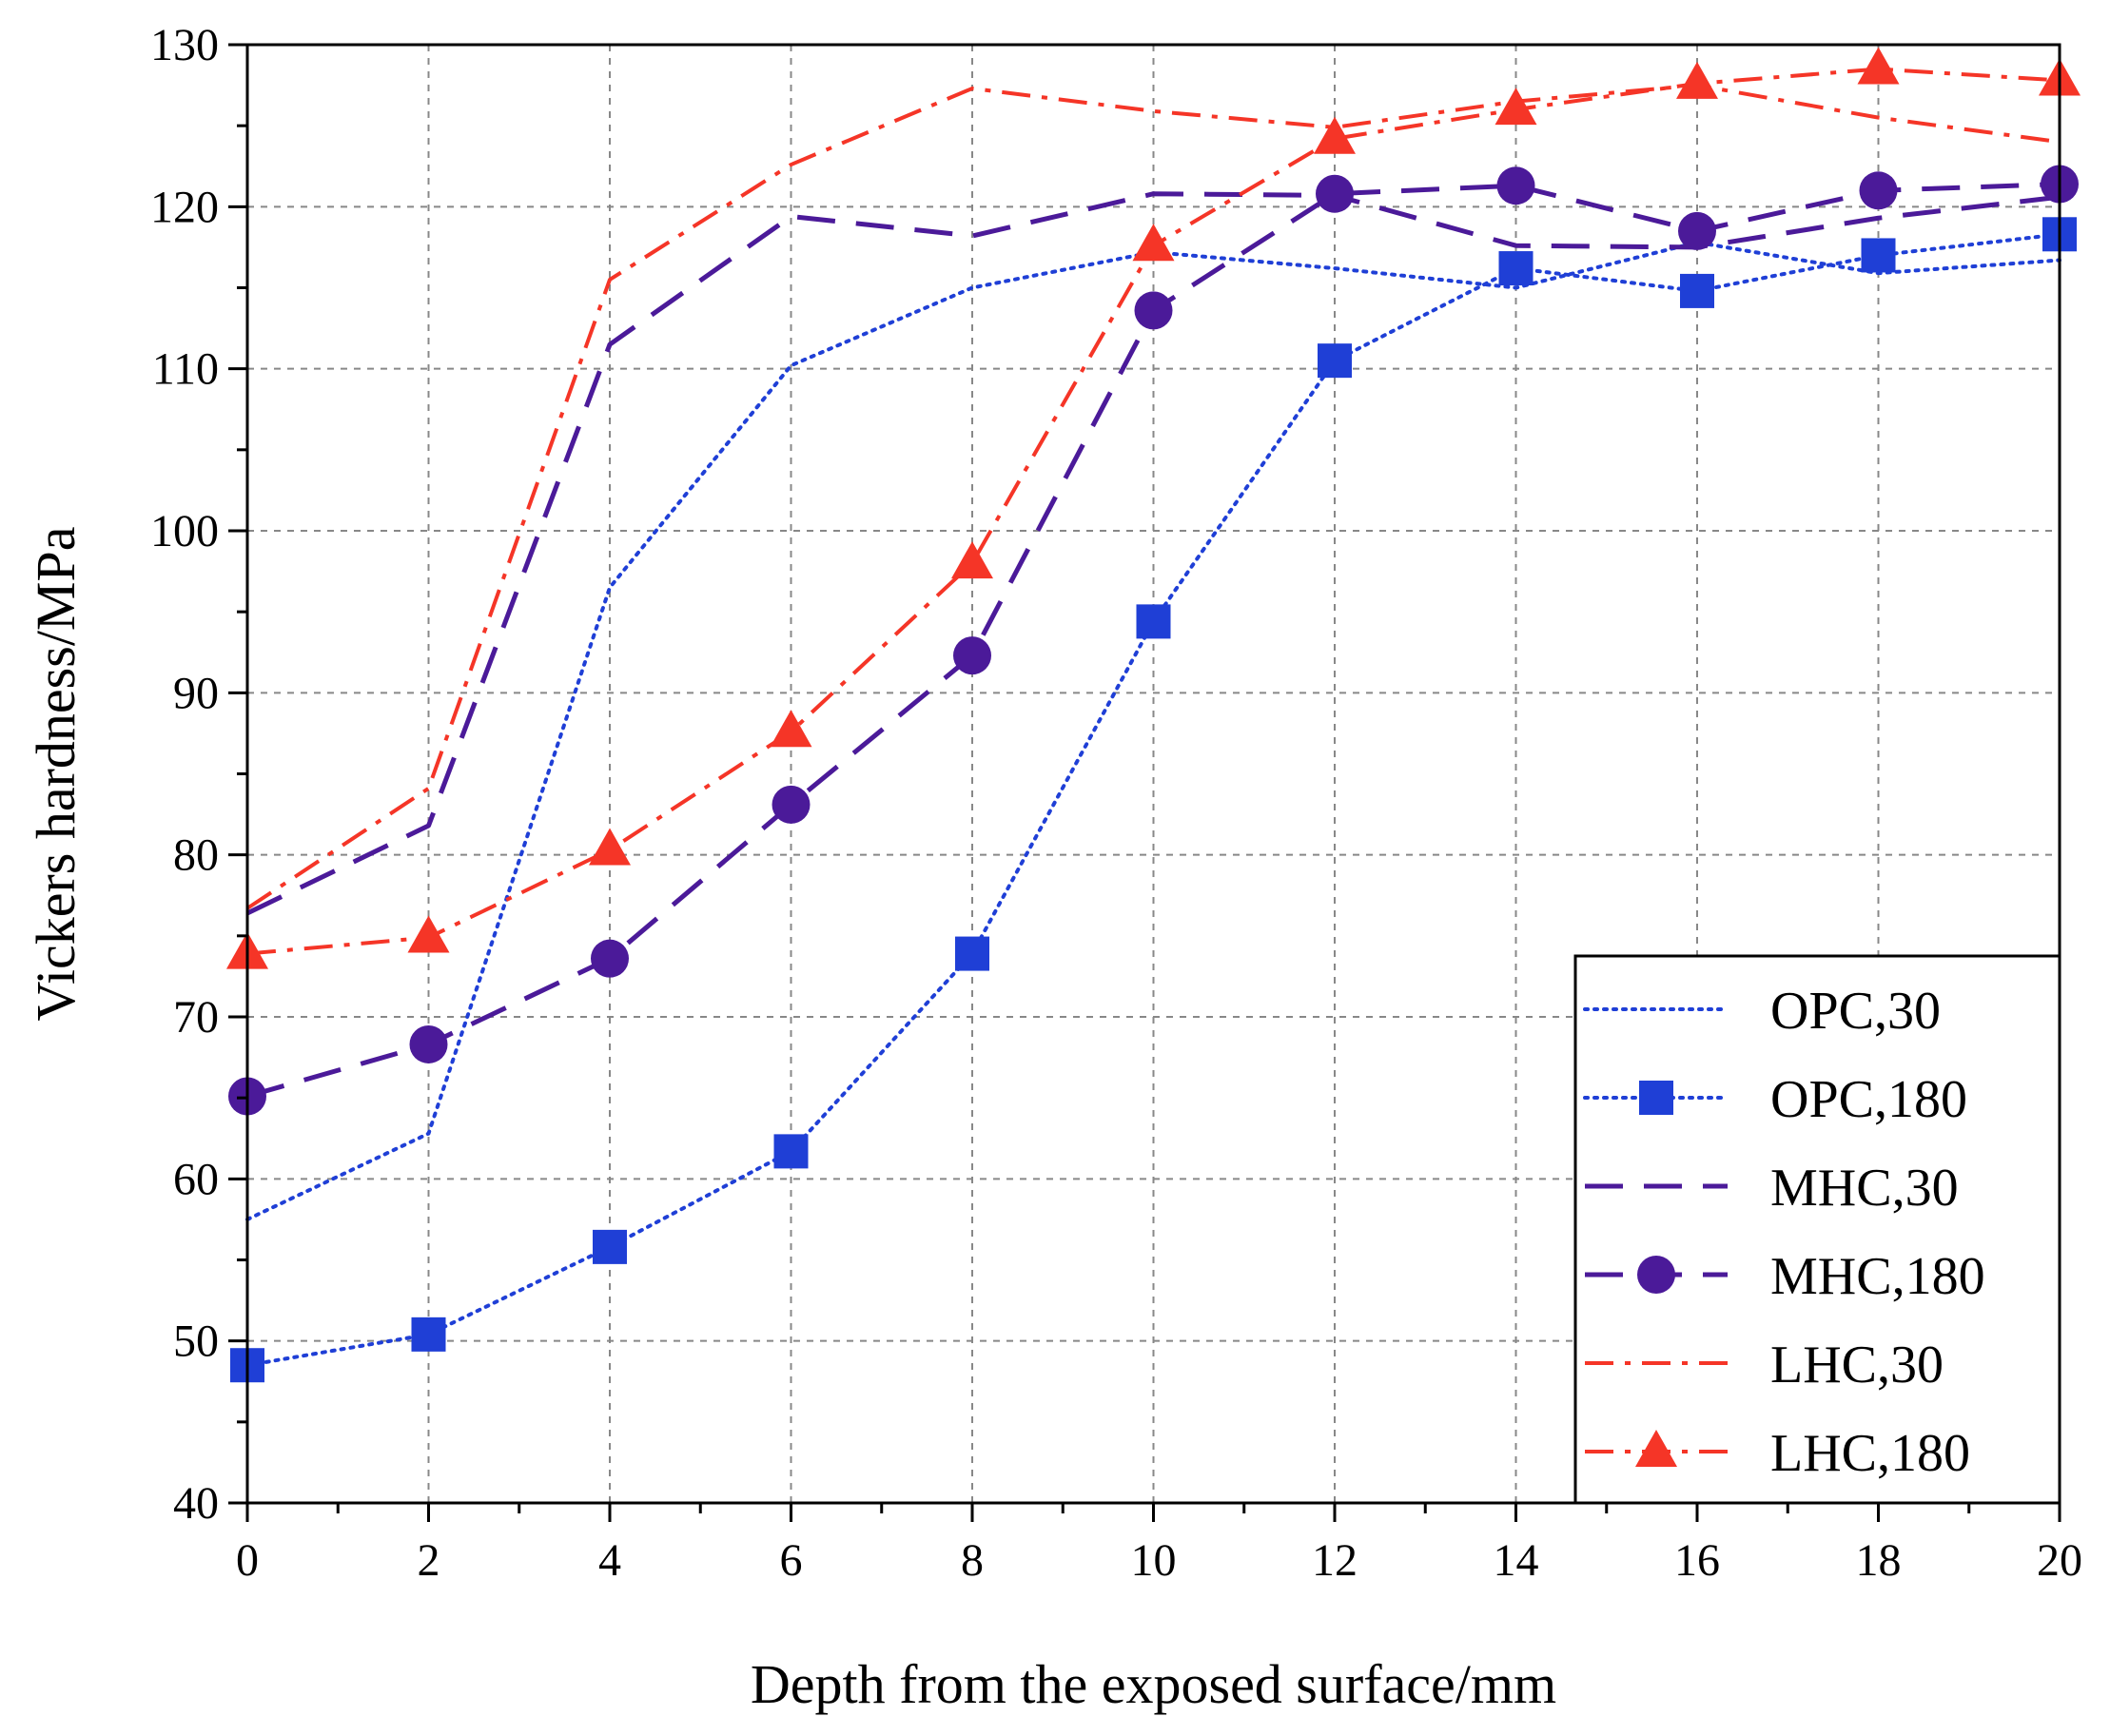 The image size is (2110, 1736). I want to click on x-tick-label: 8, so click(972, 1561).